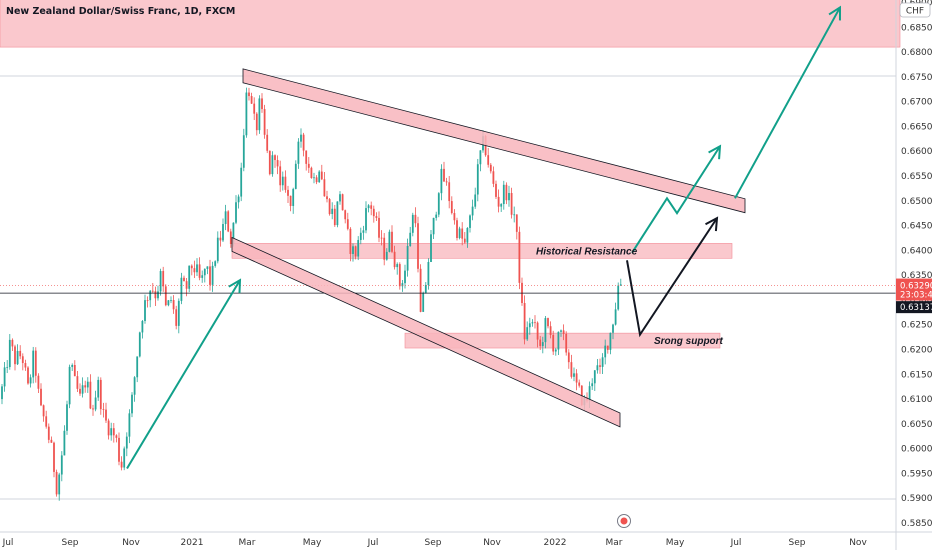  What do you see at coordinates (120, 11) in the screenshot?
I see `chart-title: New Zealand Dollar/Swiss Franc, 1D, FXCM` at bounding box center [120, 11].